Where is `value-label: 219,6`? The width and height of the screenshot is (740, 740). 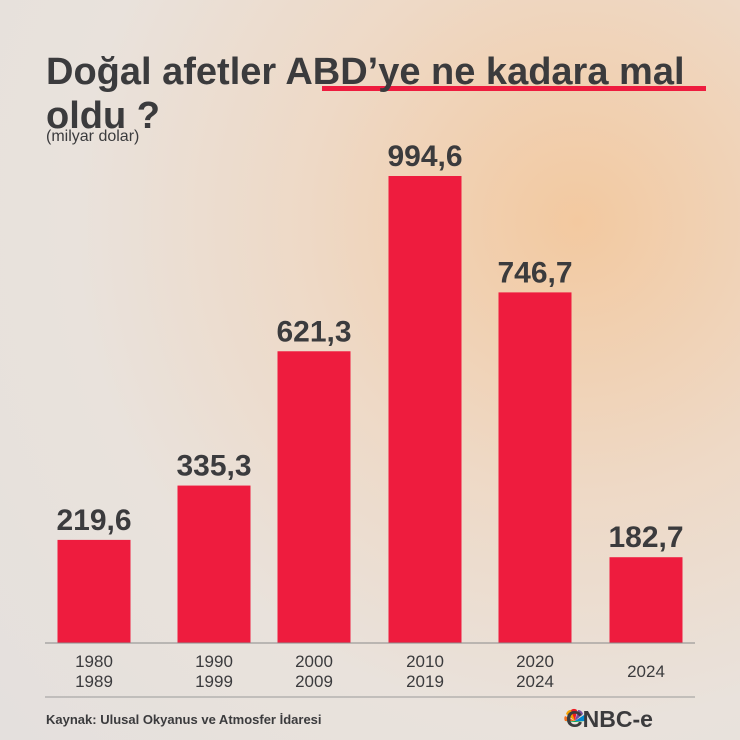
value-label: 219,6 is located at coordinates (93, 520).